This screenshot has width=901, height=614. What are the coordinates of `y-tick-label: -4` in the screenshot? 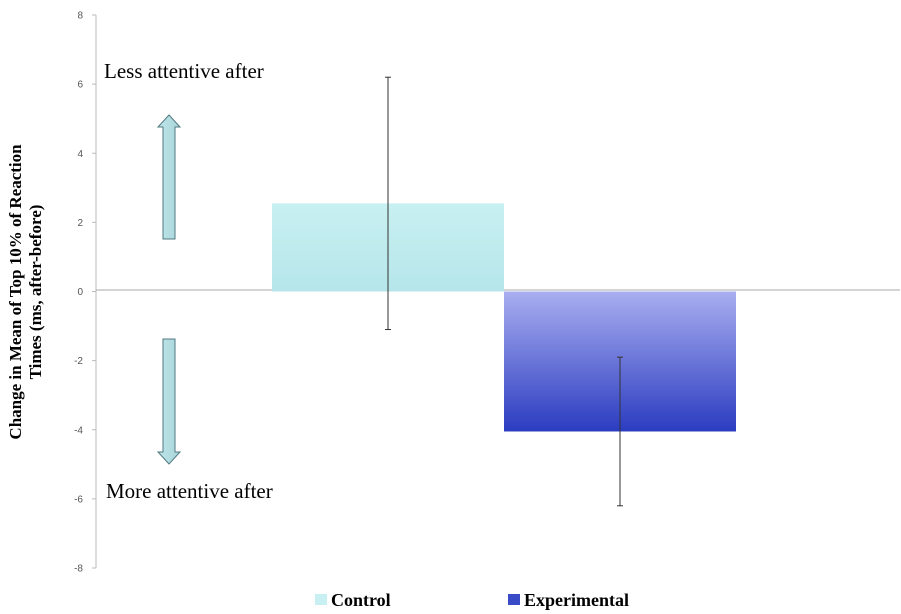 It's located at (78, 430).